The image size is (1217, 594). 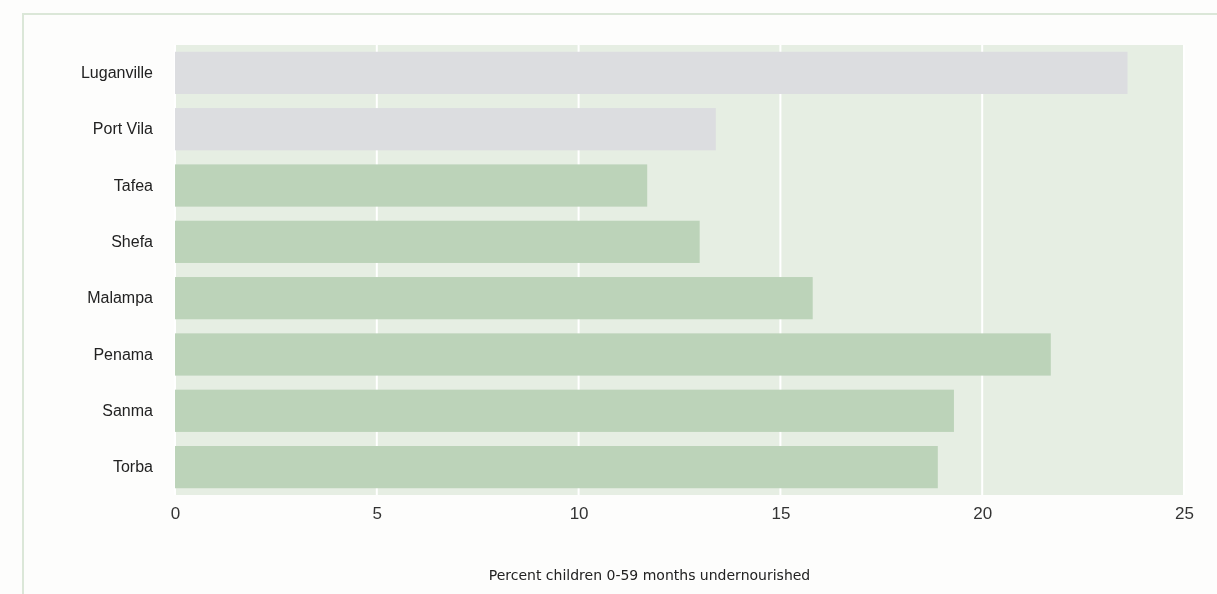 What do you see at coordinates (175, 514) in the screenshot?
I see `x-tick-label: 0` at bounding box center [175, 514].